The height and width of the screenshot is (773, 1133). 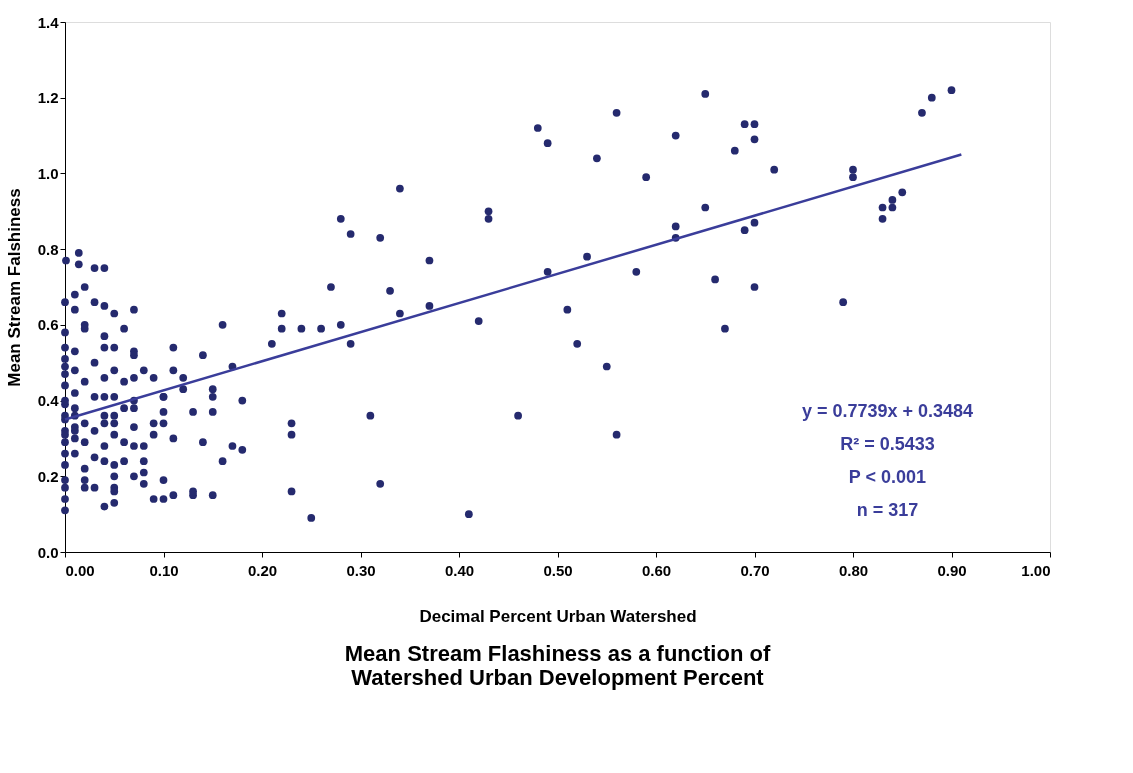 What do you see at coordinates (48, 325) in the screenshot?
I see `y-tick-label: 0.6` at bounding box center [48, 325].